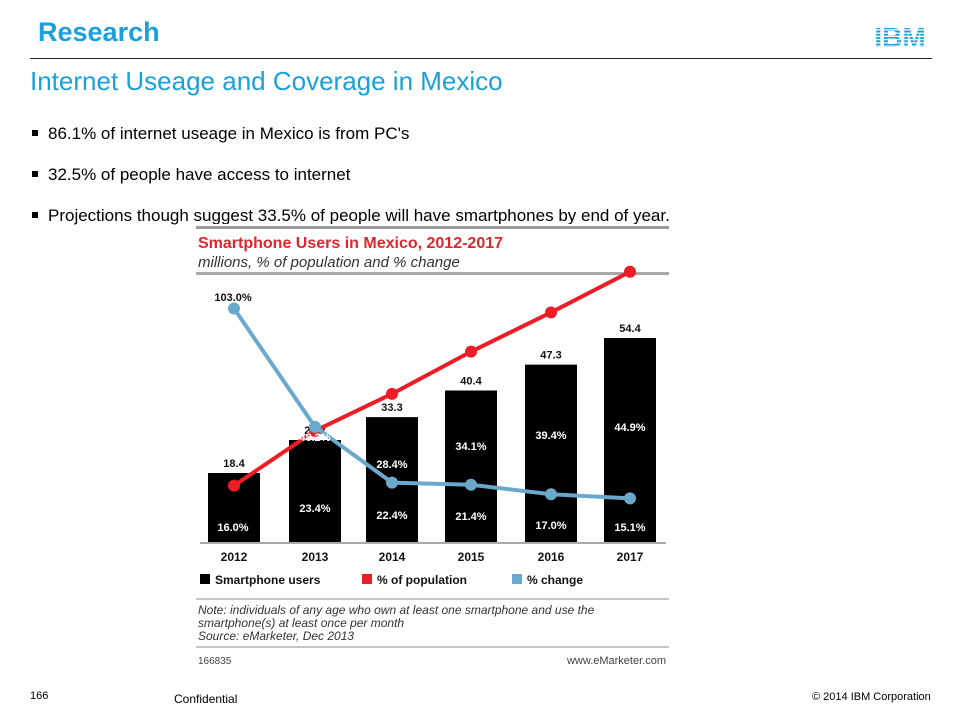 The height and width of the screenshot is (720, 960). What do you see at coordinates (555, 580) in the screenshot?
I see `legend-label: % change` at bounding box center [555, 580].